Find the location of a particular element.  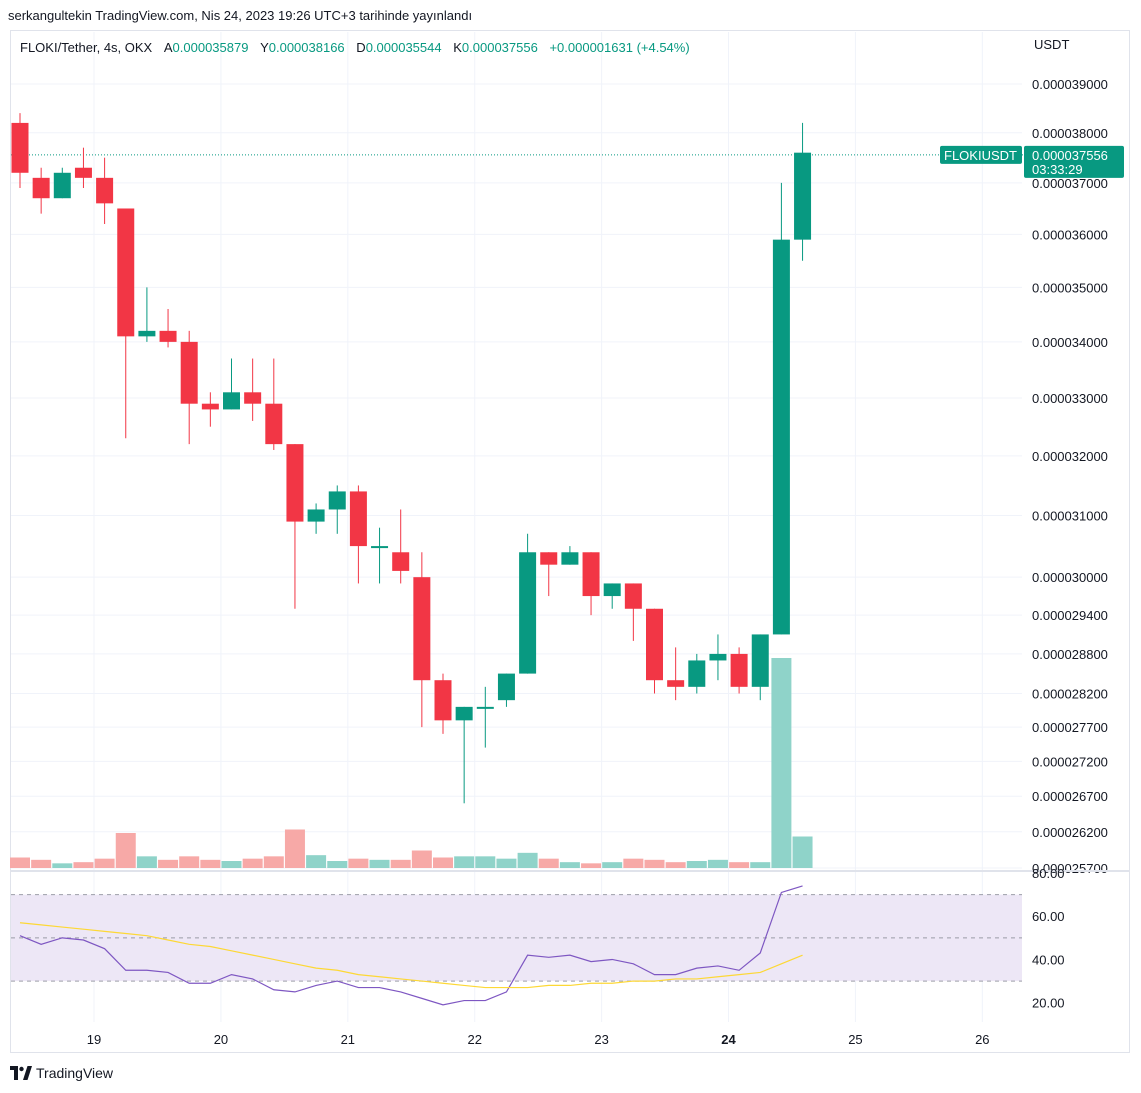

time-axis-tick: 25 is located at coordinates (855, 1039).